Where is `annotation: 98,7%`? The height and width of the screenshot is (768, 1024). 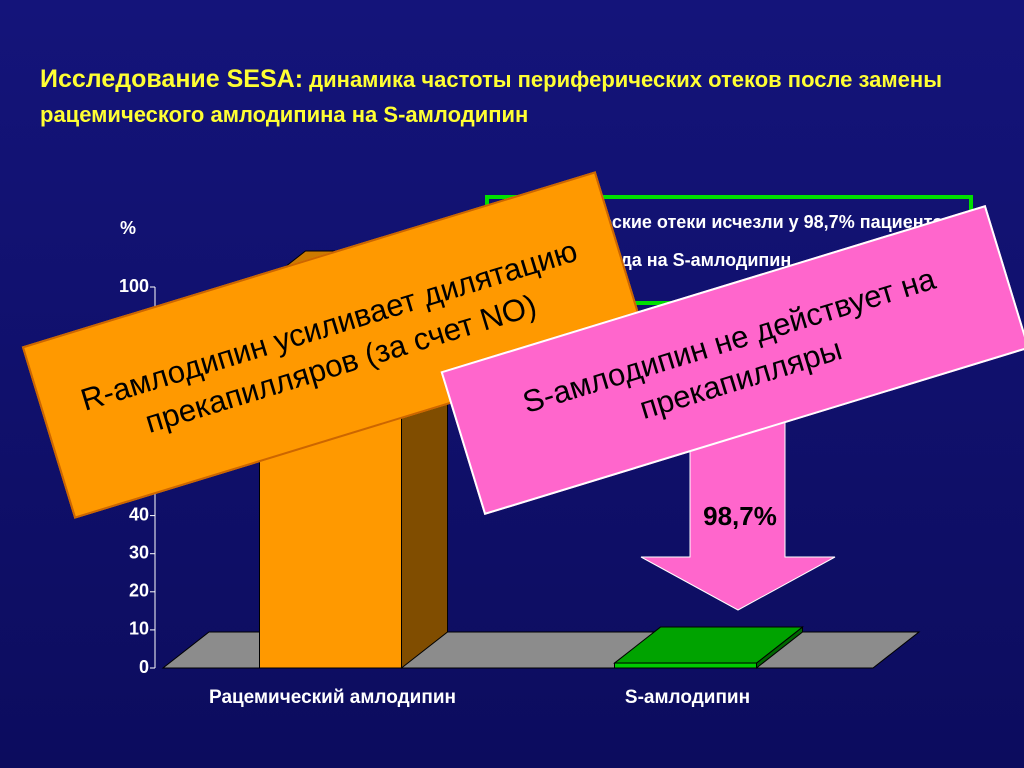
annotation: 98,7% is located at coordinates (740, 516).